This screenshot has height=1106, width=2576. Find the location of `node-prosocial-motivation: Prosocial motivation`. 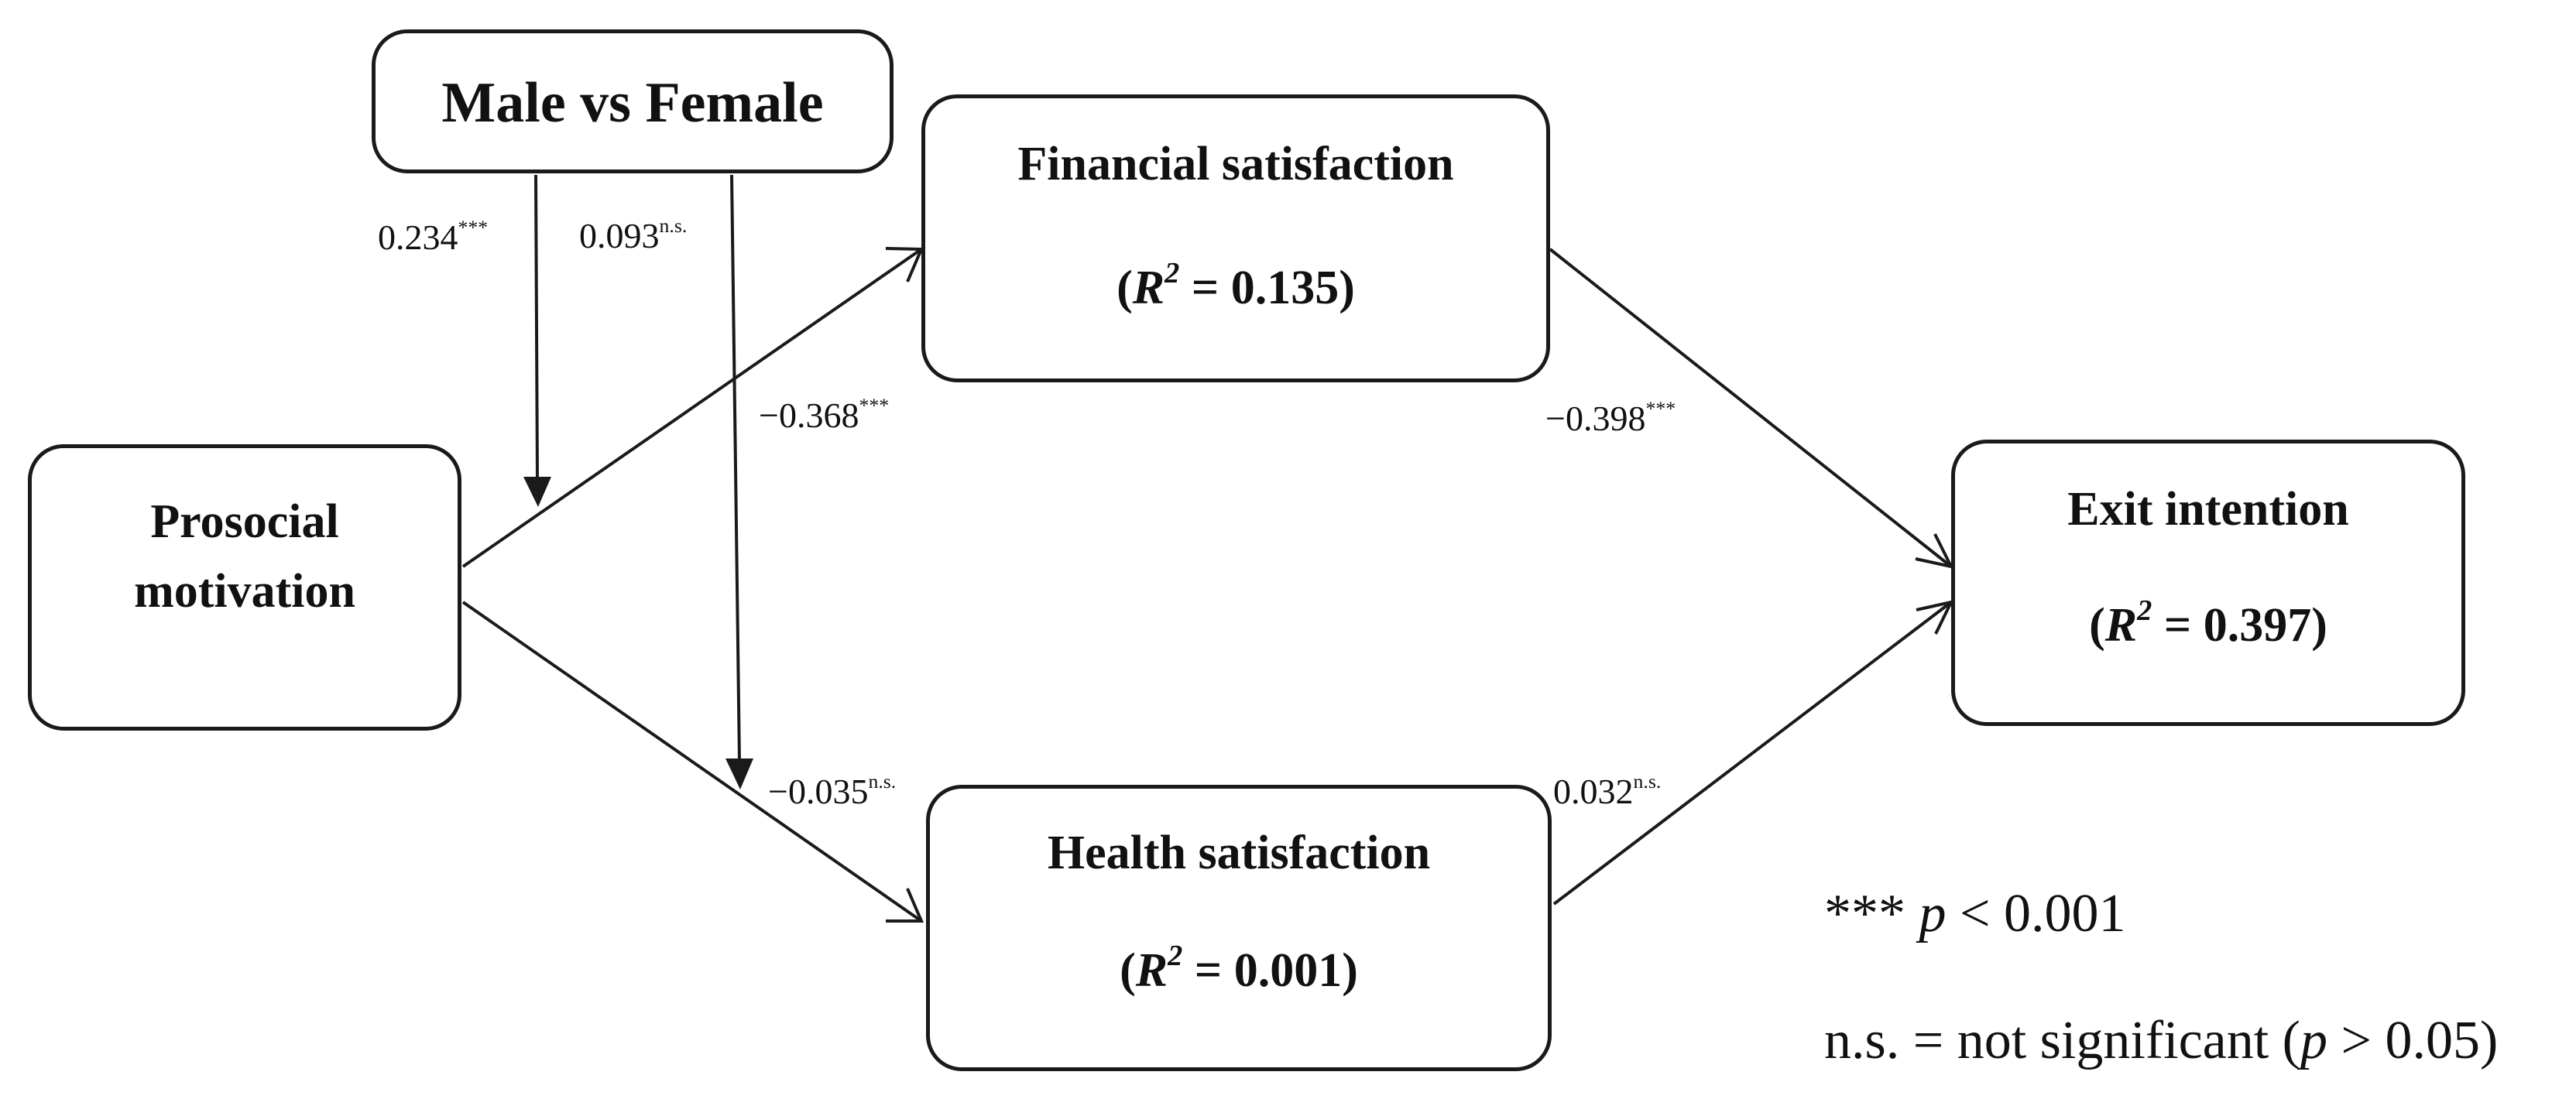

node-prosocial-motivation: Prosocial motivation is located at coordinates (244, 587).